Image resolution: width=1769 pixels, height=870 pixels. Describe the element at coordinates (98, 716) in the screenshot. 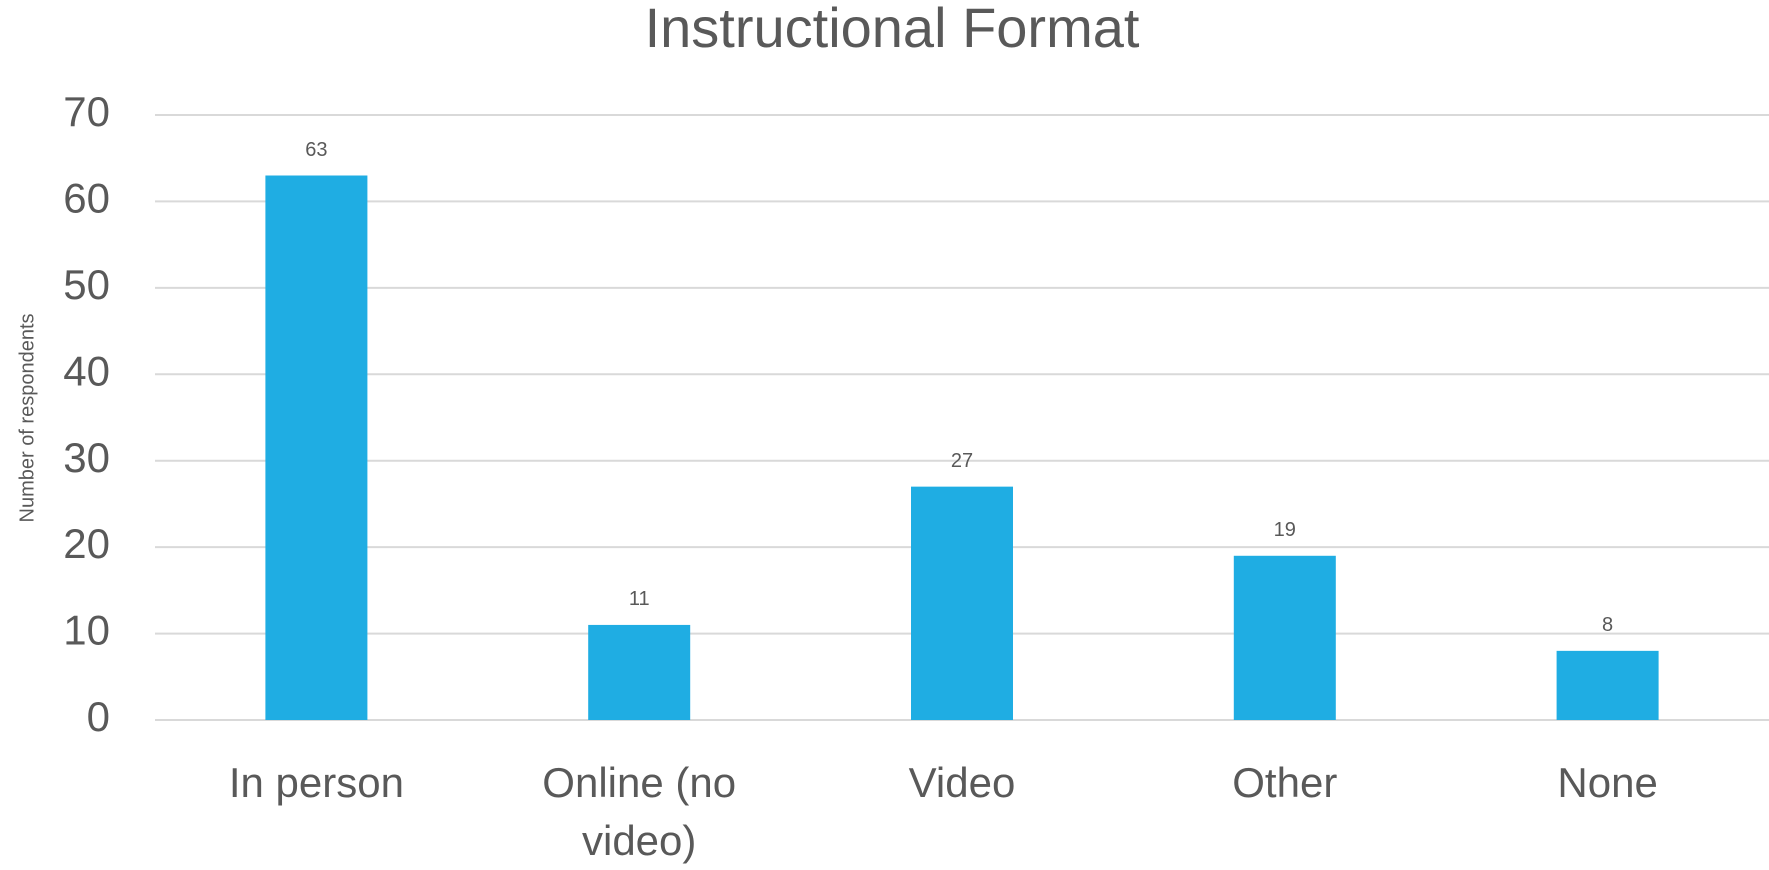

I see `y-tick-label: 0` at that location.